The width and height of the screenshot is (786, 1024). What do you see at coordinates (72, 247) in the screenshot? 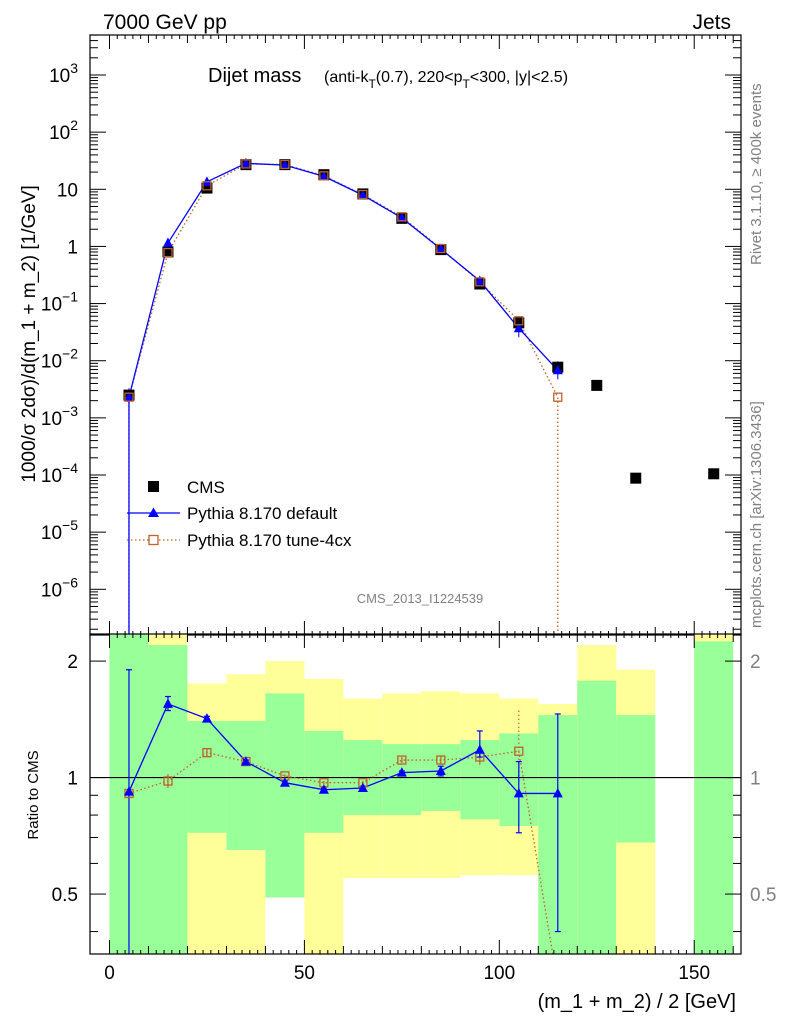
I see `top-y-tick-label: 1` at bounding box center [72, 247].